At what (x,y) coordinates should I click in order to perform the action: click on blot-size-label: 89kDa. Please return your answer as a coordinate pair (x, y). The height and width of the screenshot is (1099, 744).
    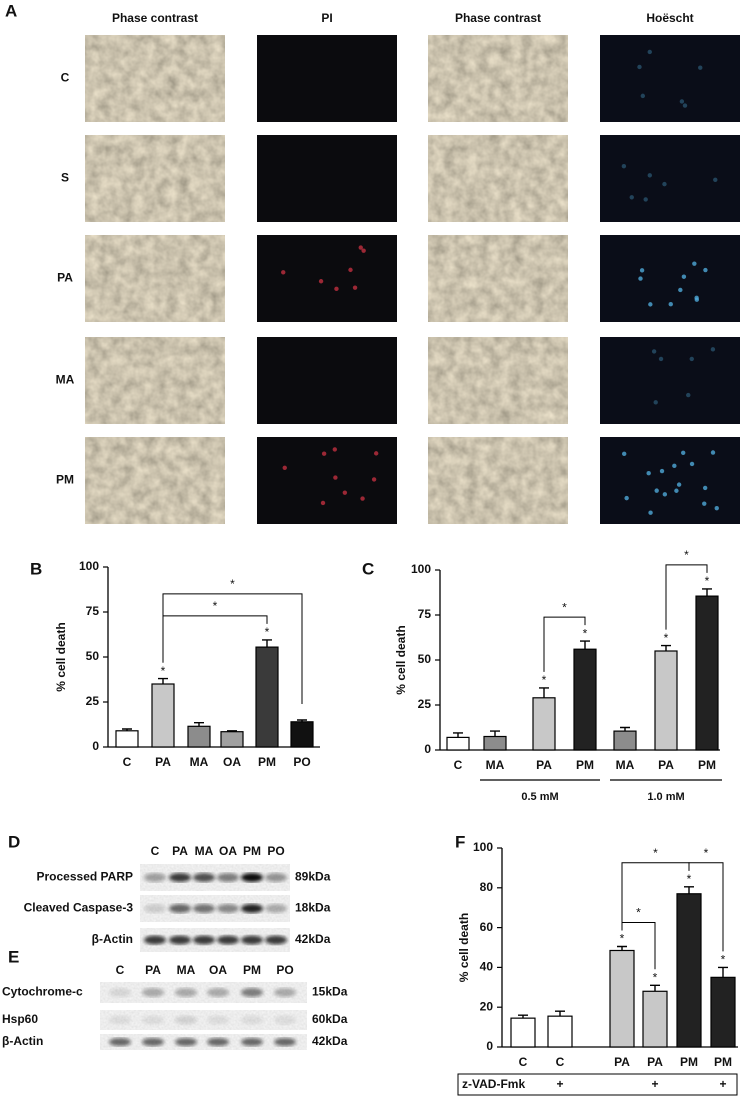
    Looking at the image, I should click on (313, 877).